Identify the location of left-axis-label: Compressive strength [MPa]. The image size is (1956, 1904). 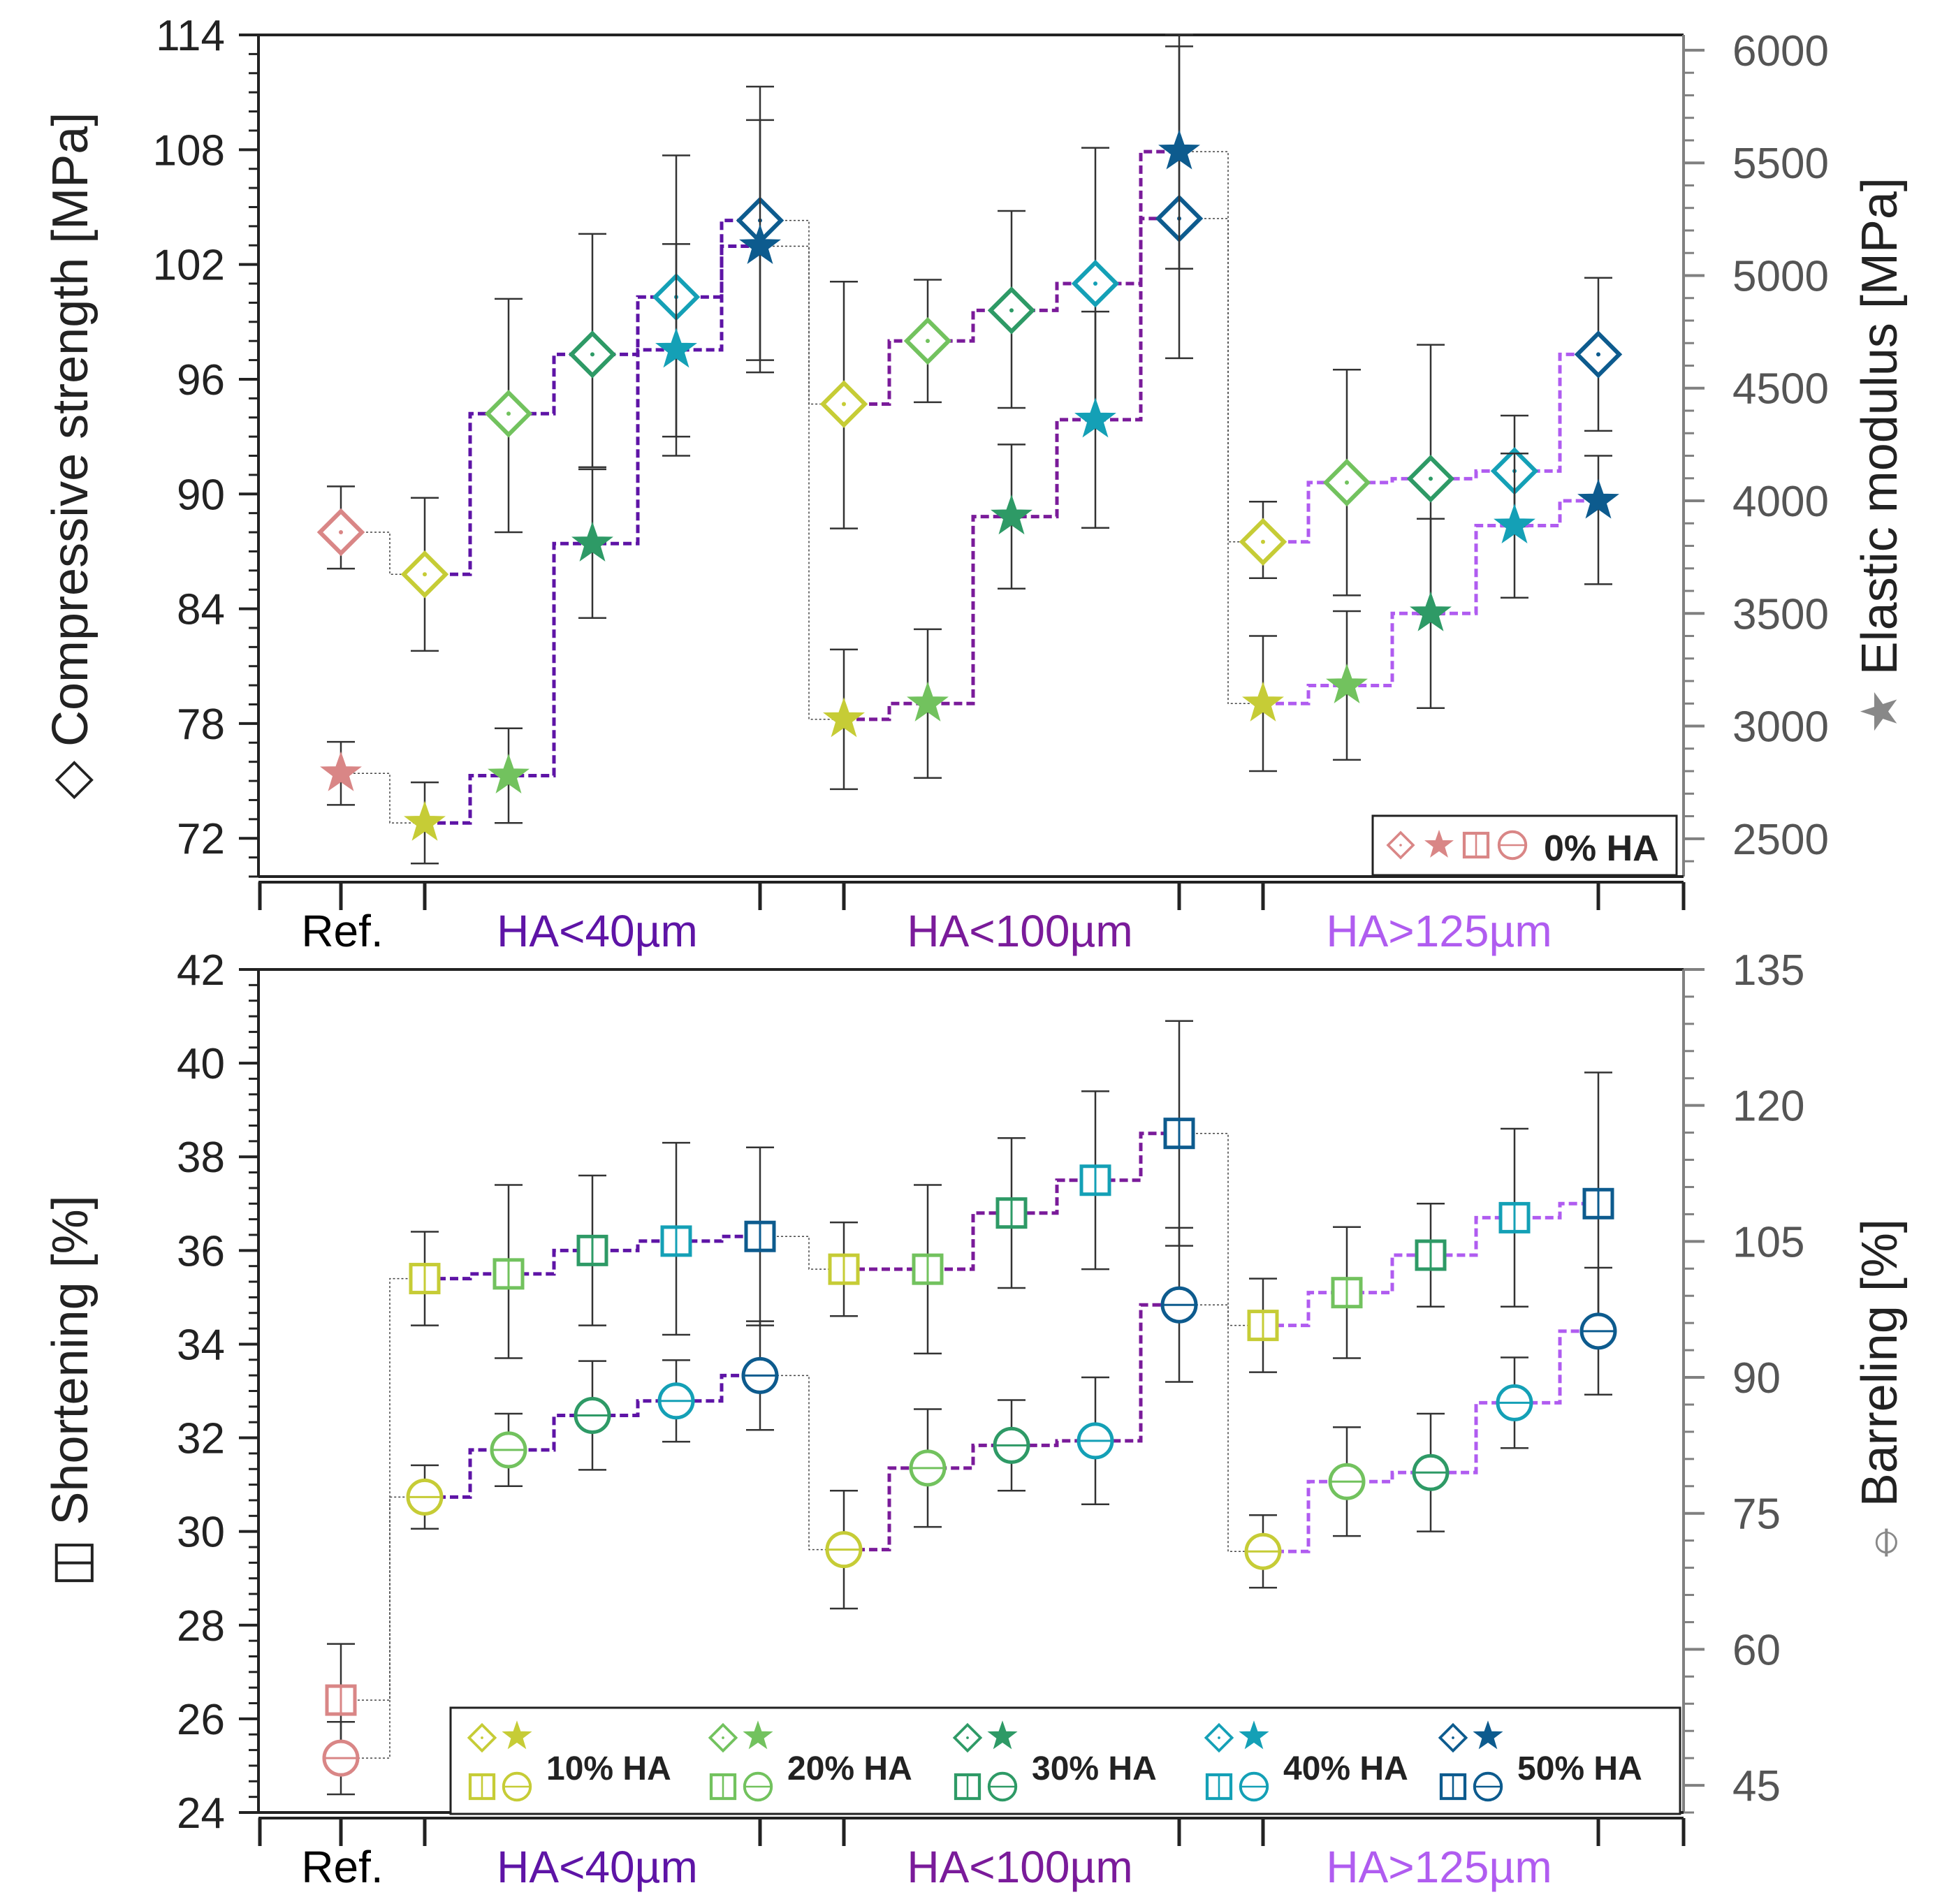
(70, 429).